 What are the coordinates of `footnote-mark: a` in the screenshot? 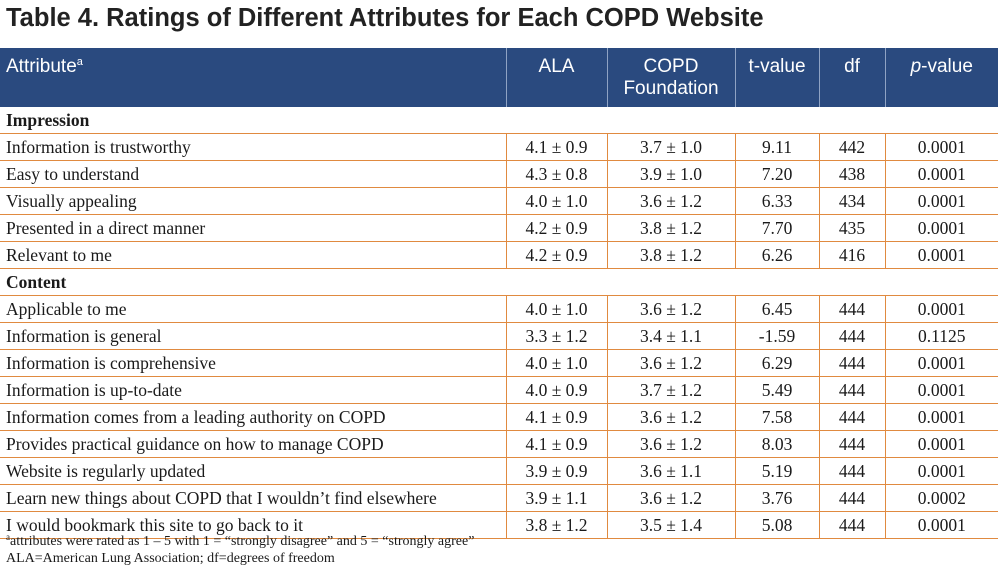 It's located at (8, 537).